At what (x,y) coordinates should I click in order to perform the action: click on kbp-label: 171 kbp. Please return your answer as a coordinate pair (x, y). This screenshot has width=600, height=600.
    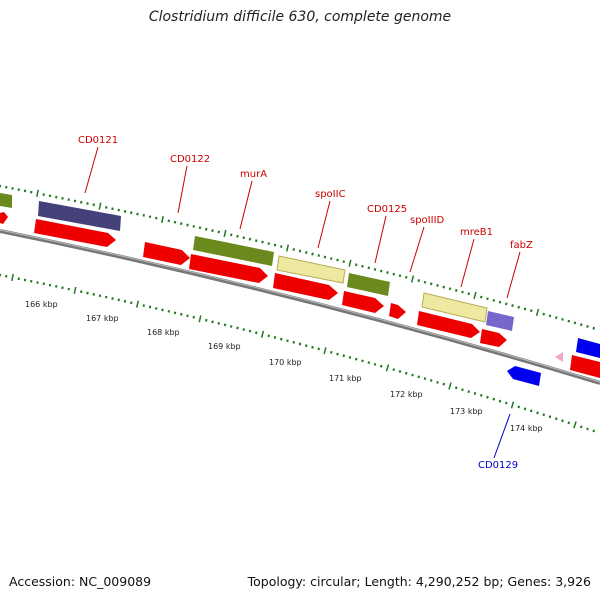
    Looking at the image, I should click on (345, 378).